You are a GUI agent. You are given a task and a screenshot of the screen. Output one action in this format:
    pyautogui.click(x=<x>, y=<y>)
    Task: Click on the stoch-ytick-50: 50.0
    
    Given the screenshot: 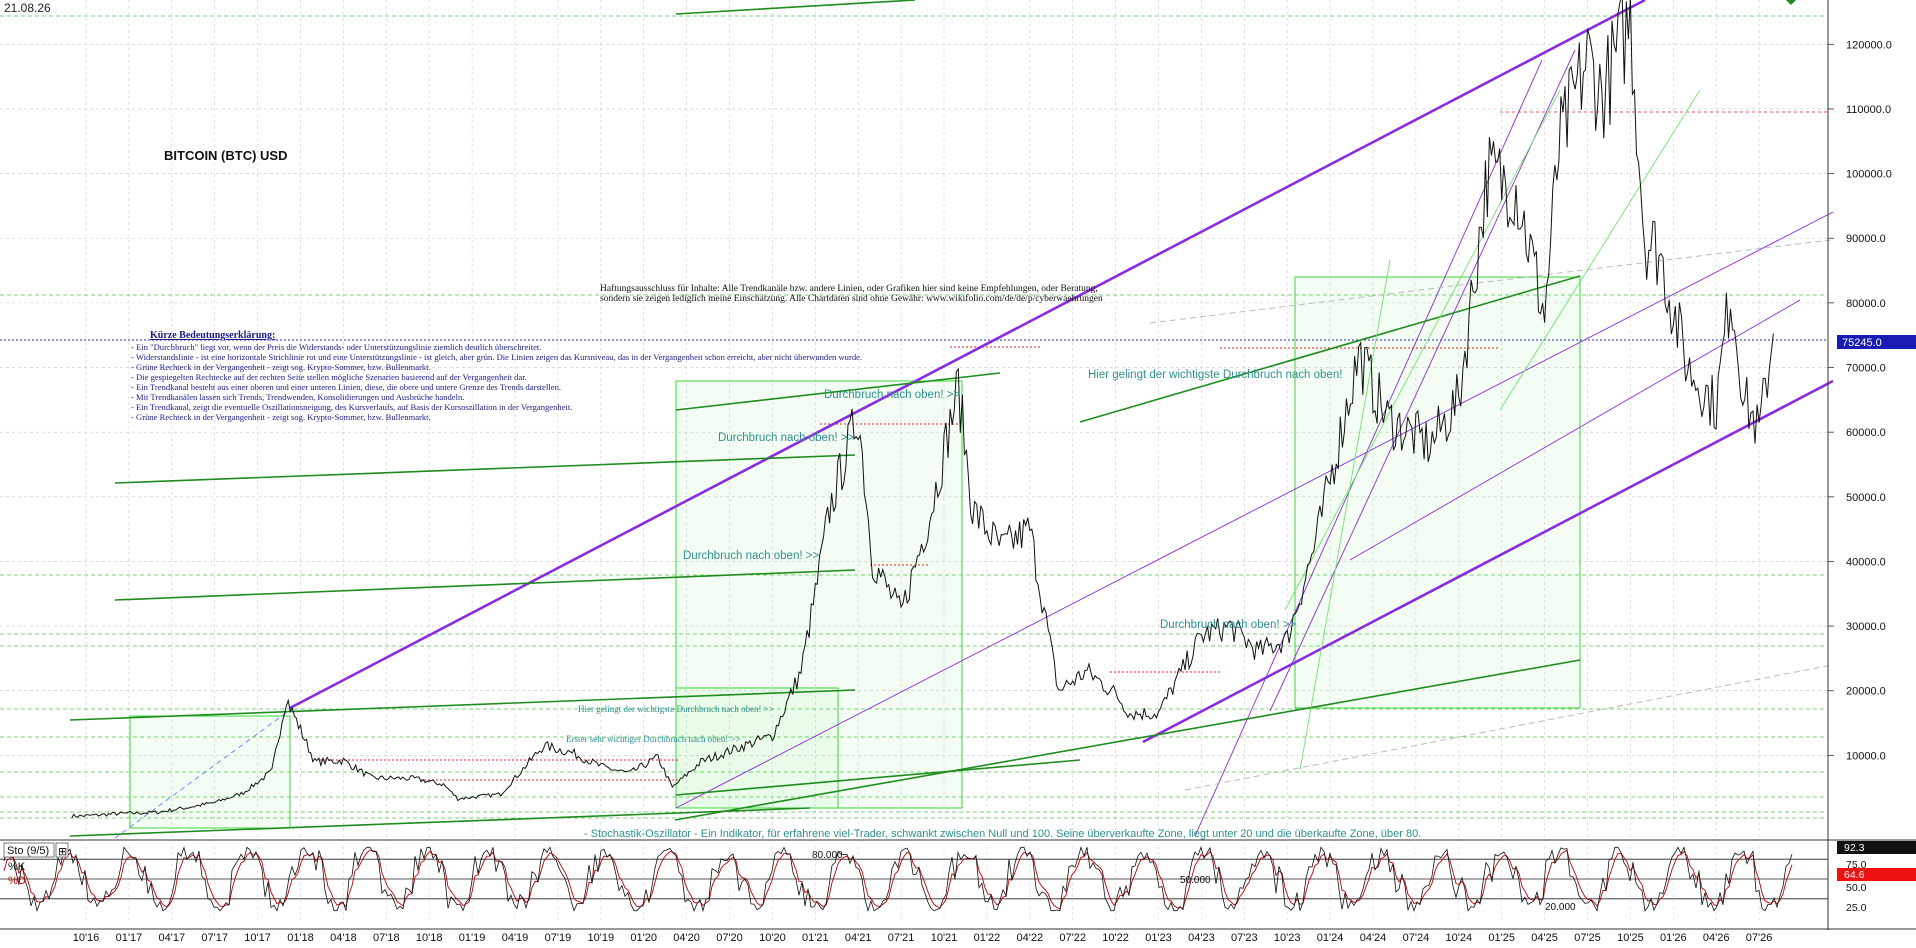 What is the action you would take?
    pyautogui.click(x=1856, y=888)
    